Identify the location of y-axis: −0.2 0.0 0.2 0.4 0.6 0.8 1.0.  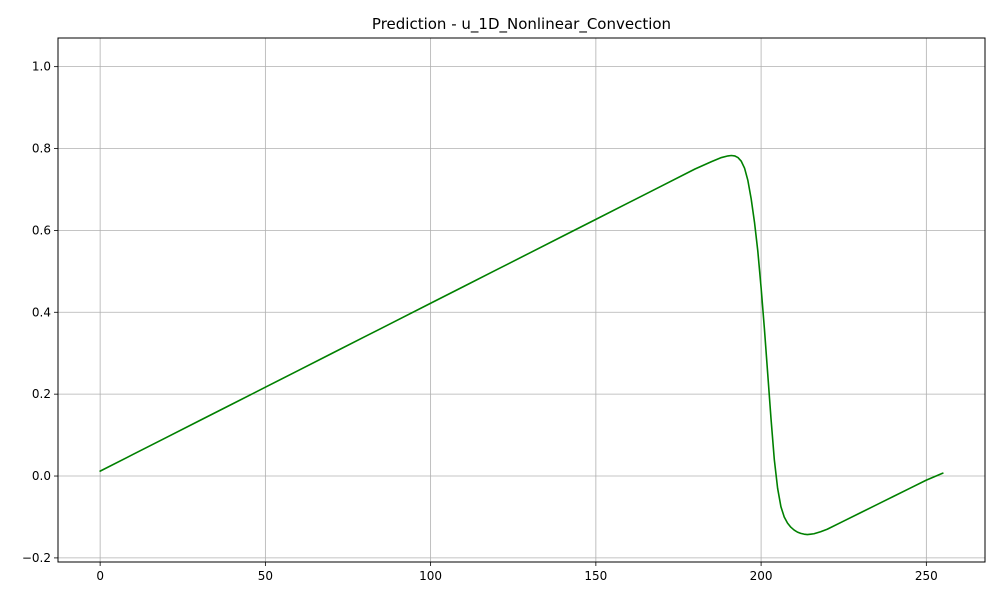
(40, 312).